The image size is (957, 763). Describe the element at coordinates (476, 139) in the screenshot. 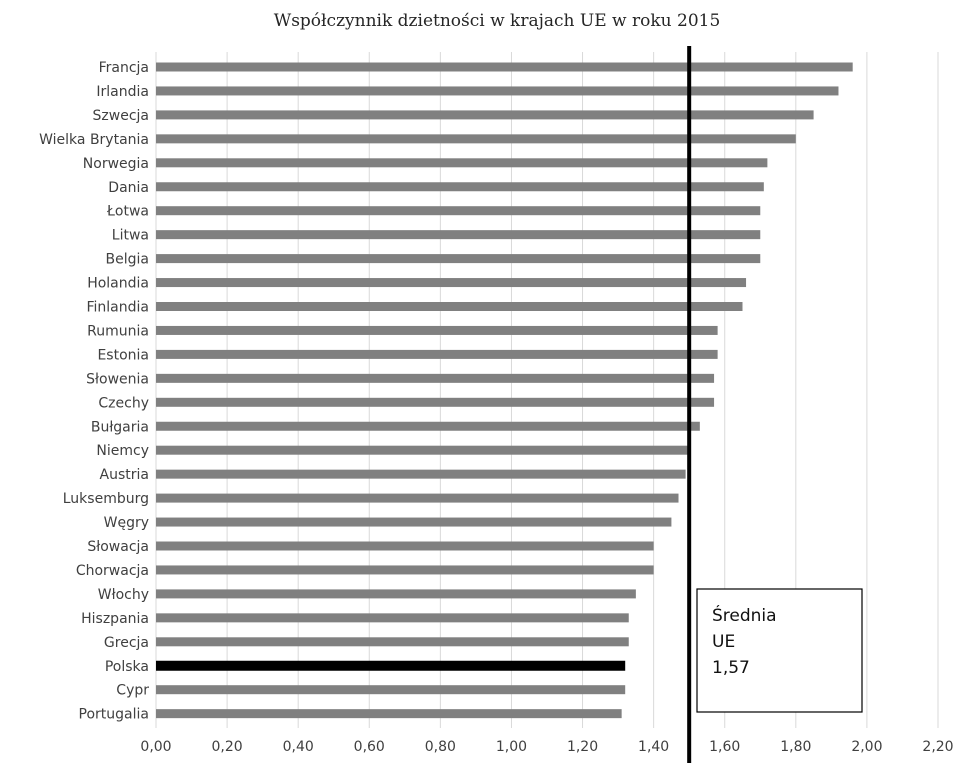

I see `bar-wielka-brytania` at that location.